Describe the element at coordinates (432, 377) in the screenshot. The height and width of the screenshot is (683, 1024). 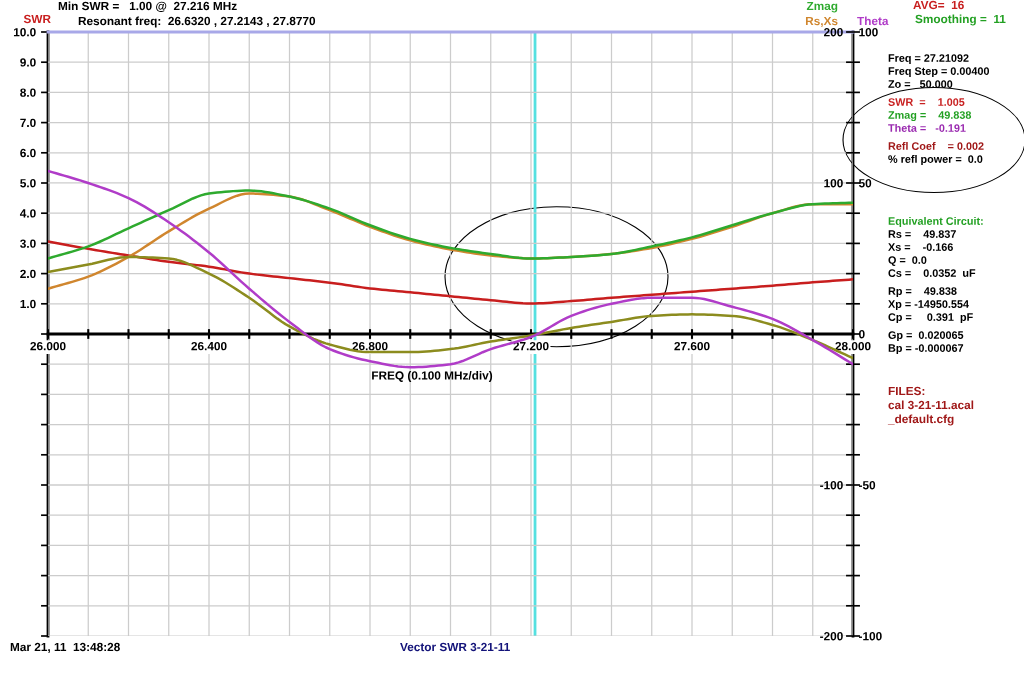
I see `x-axis-title: FREQ (0.100 MHz/div)` at that location.